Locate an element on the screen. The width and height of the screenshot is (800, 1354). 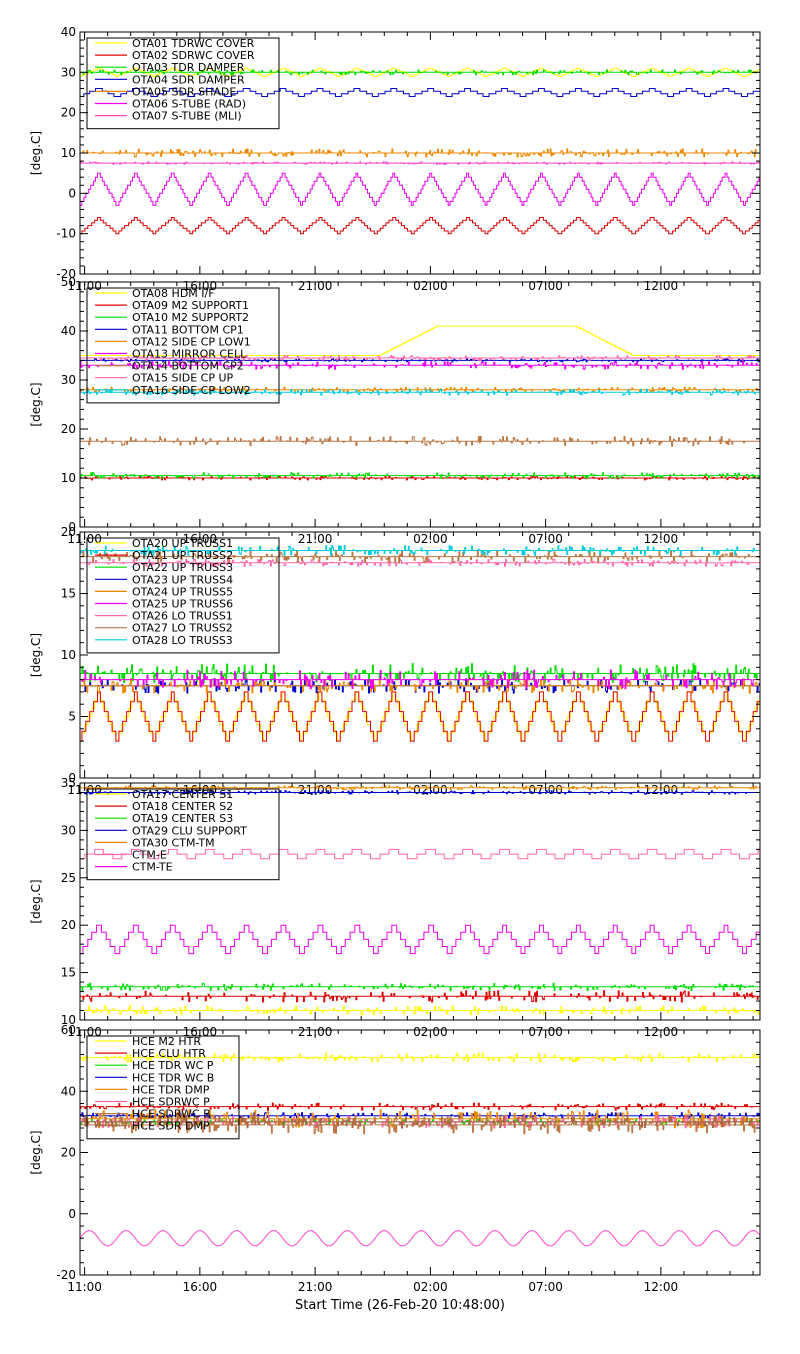
legend-label: OTA02 SDRWC COVER is located at coordinates (193, 55).